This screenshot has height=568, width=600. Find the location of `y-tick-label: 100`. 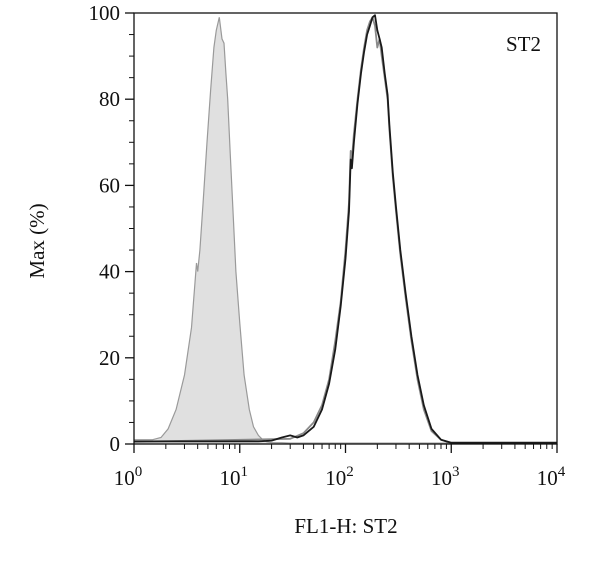

y-tick-label: 100 is located at coordinates (105, 13).